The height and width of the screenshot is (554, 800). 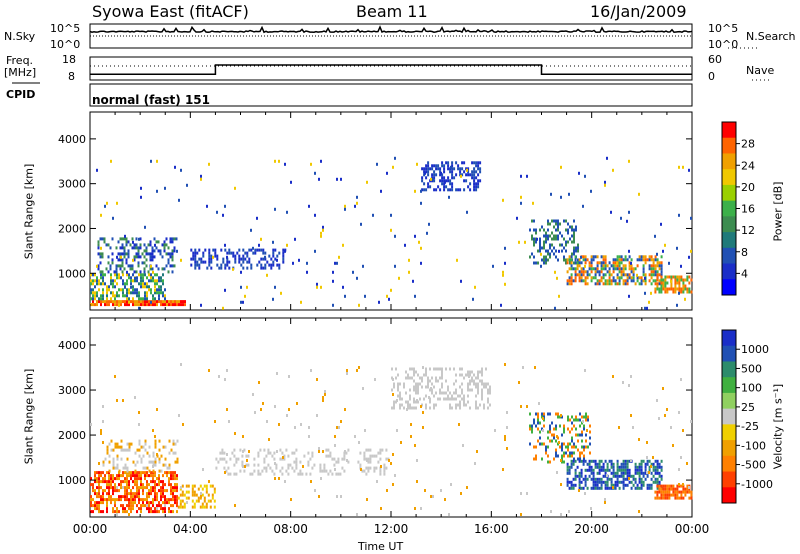 What do you see at coordinates (381, 546) in the screenshot?
I see `x-axis-label: Time UT` at bounding box center [381, 546].